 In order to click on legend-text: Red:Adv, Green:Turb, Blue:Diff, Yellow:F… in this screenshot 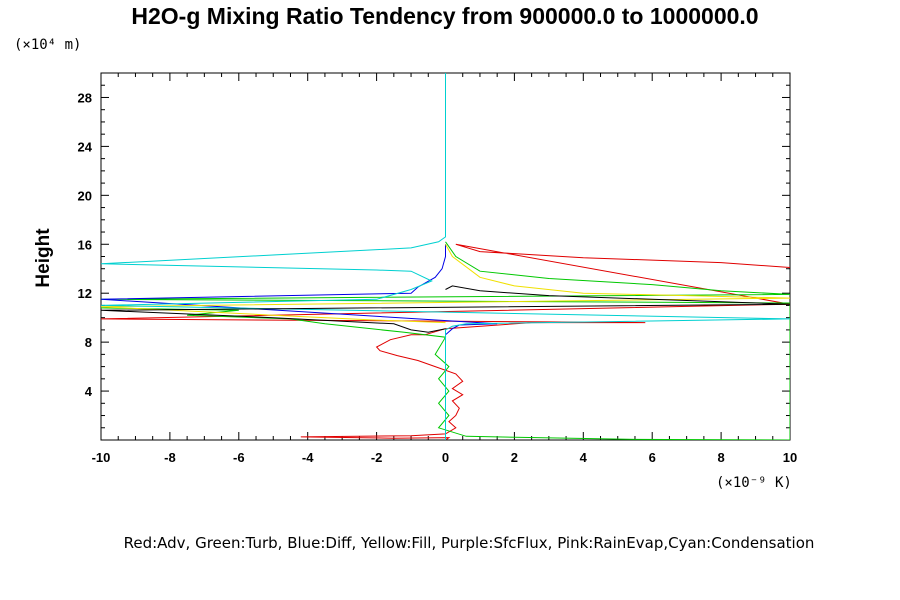, I will do `click(469, 543)`.